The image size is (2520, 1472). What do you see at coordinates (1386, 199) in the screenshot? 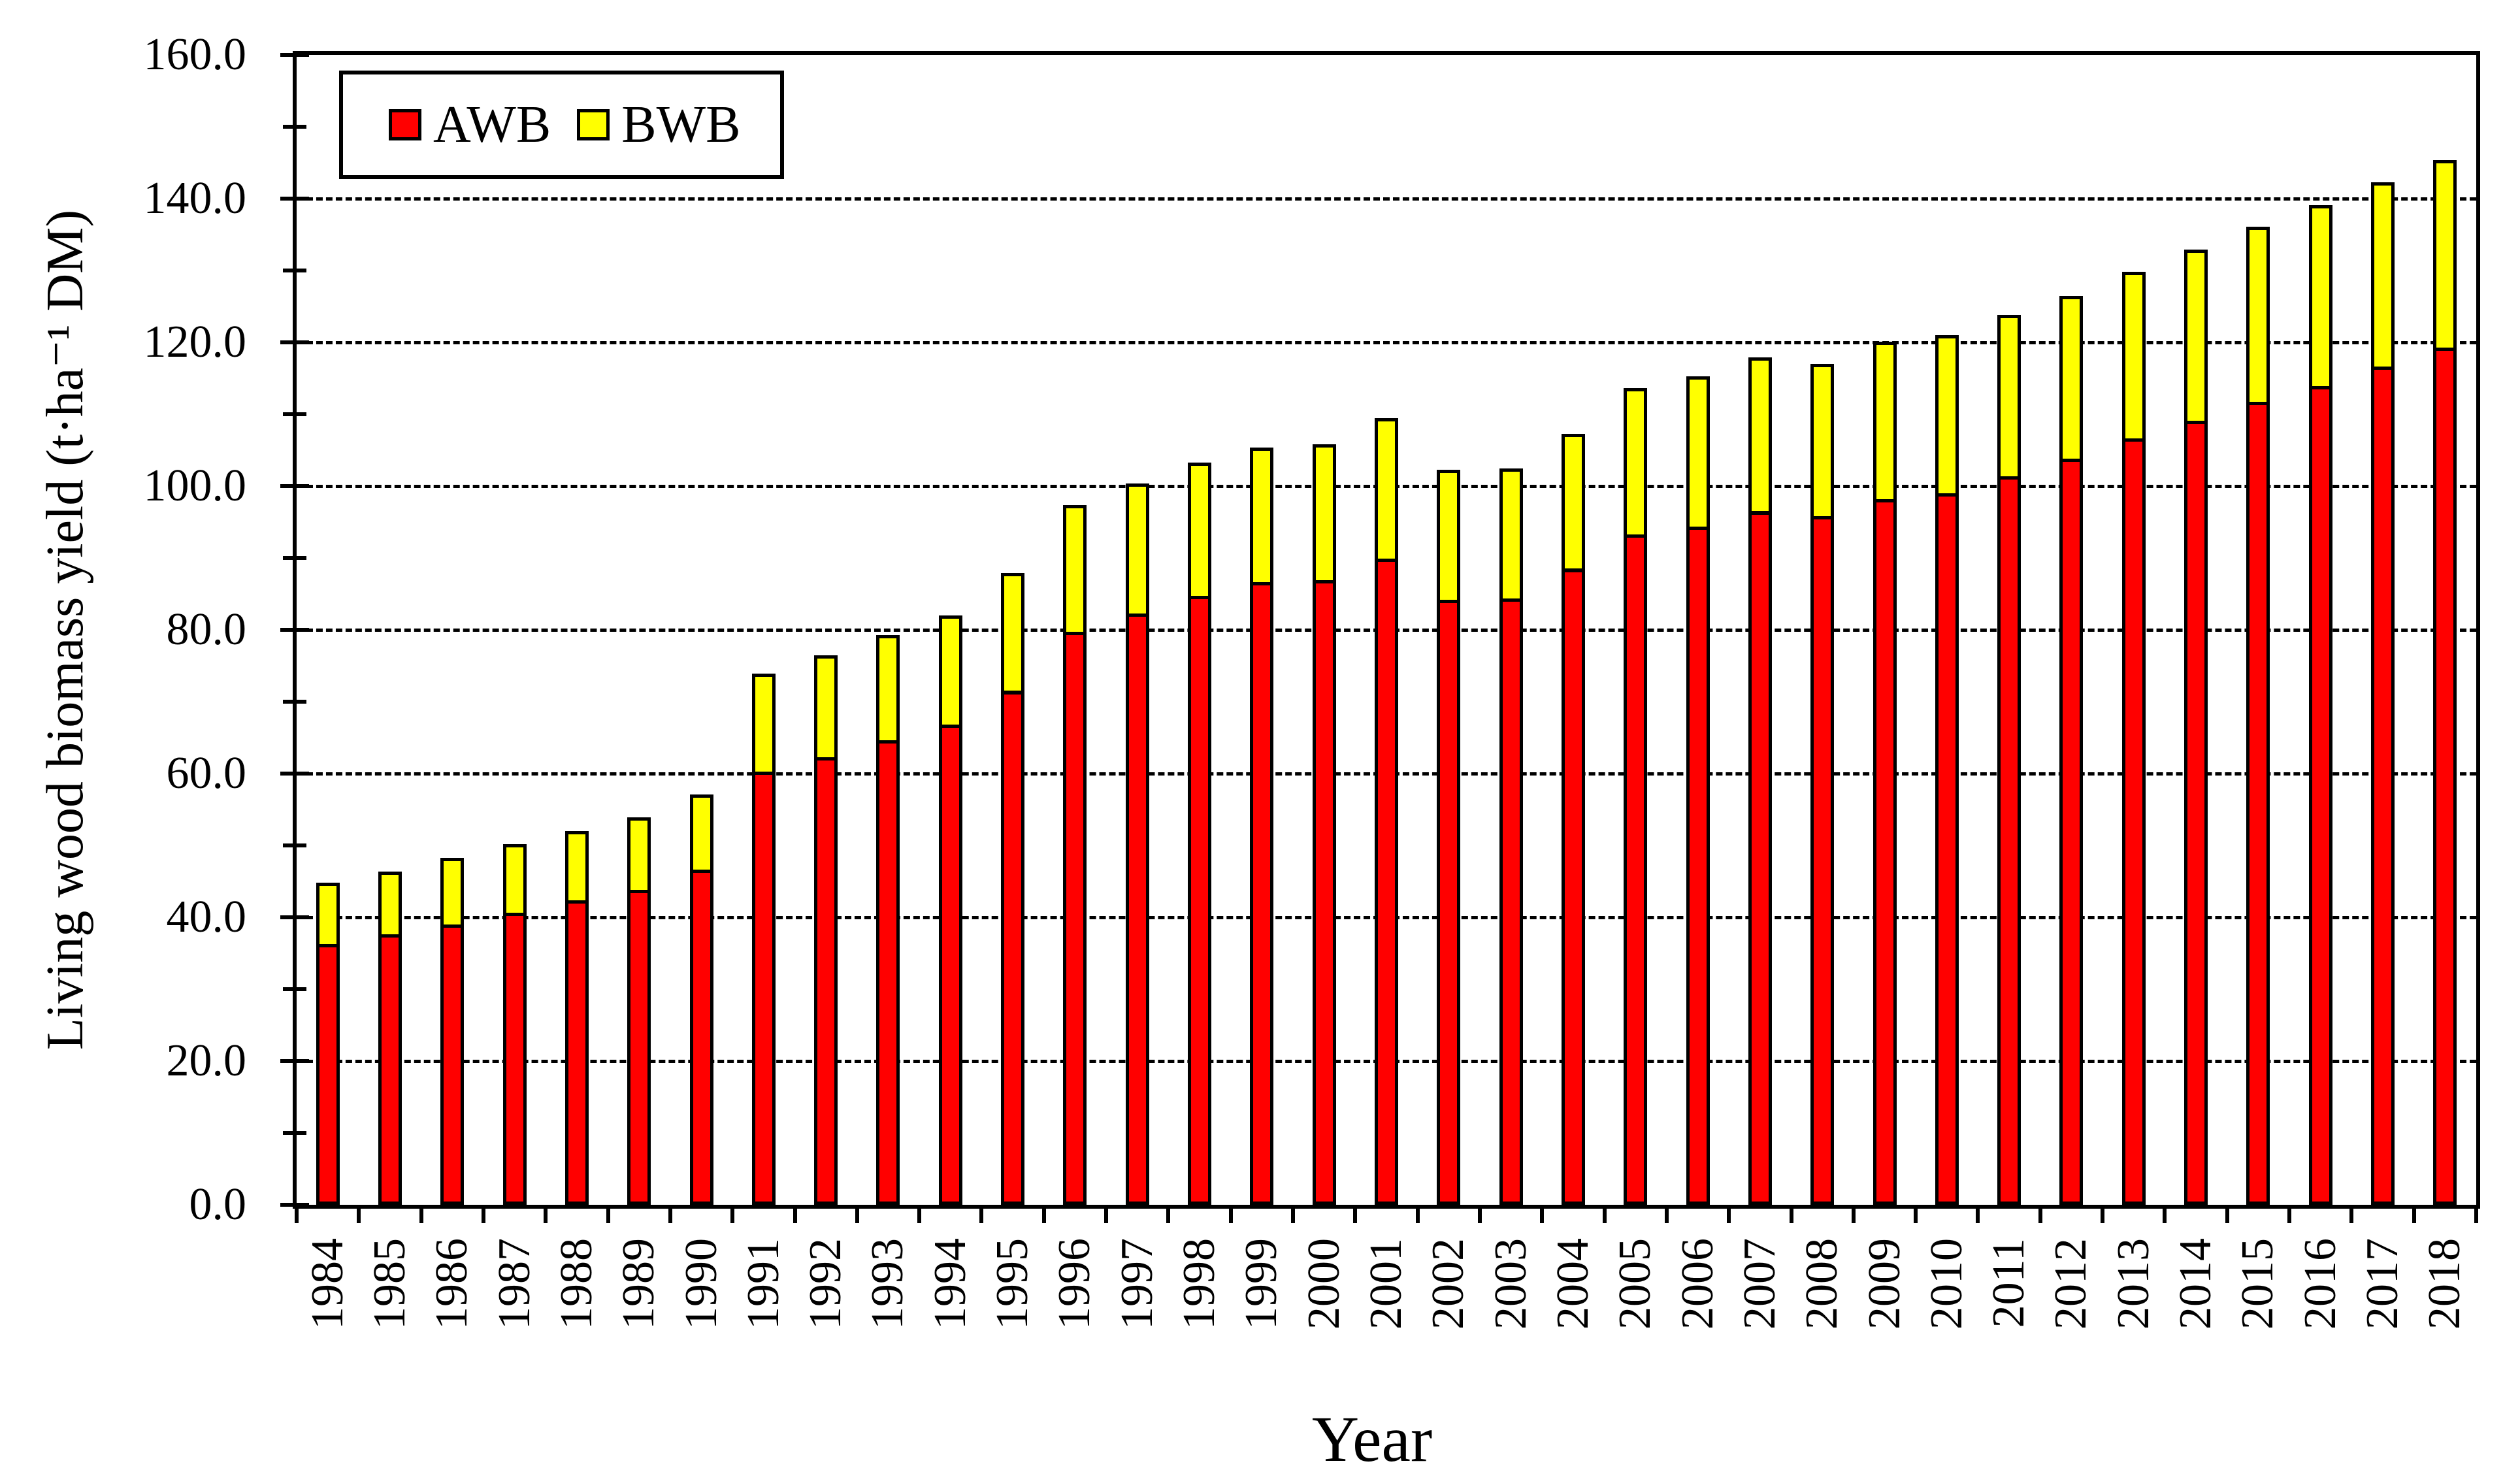
I see `gridline` at bounding box center [1386, 199].